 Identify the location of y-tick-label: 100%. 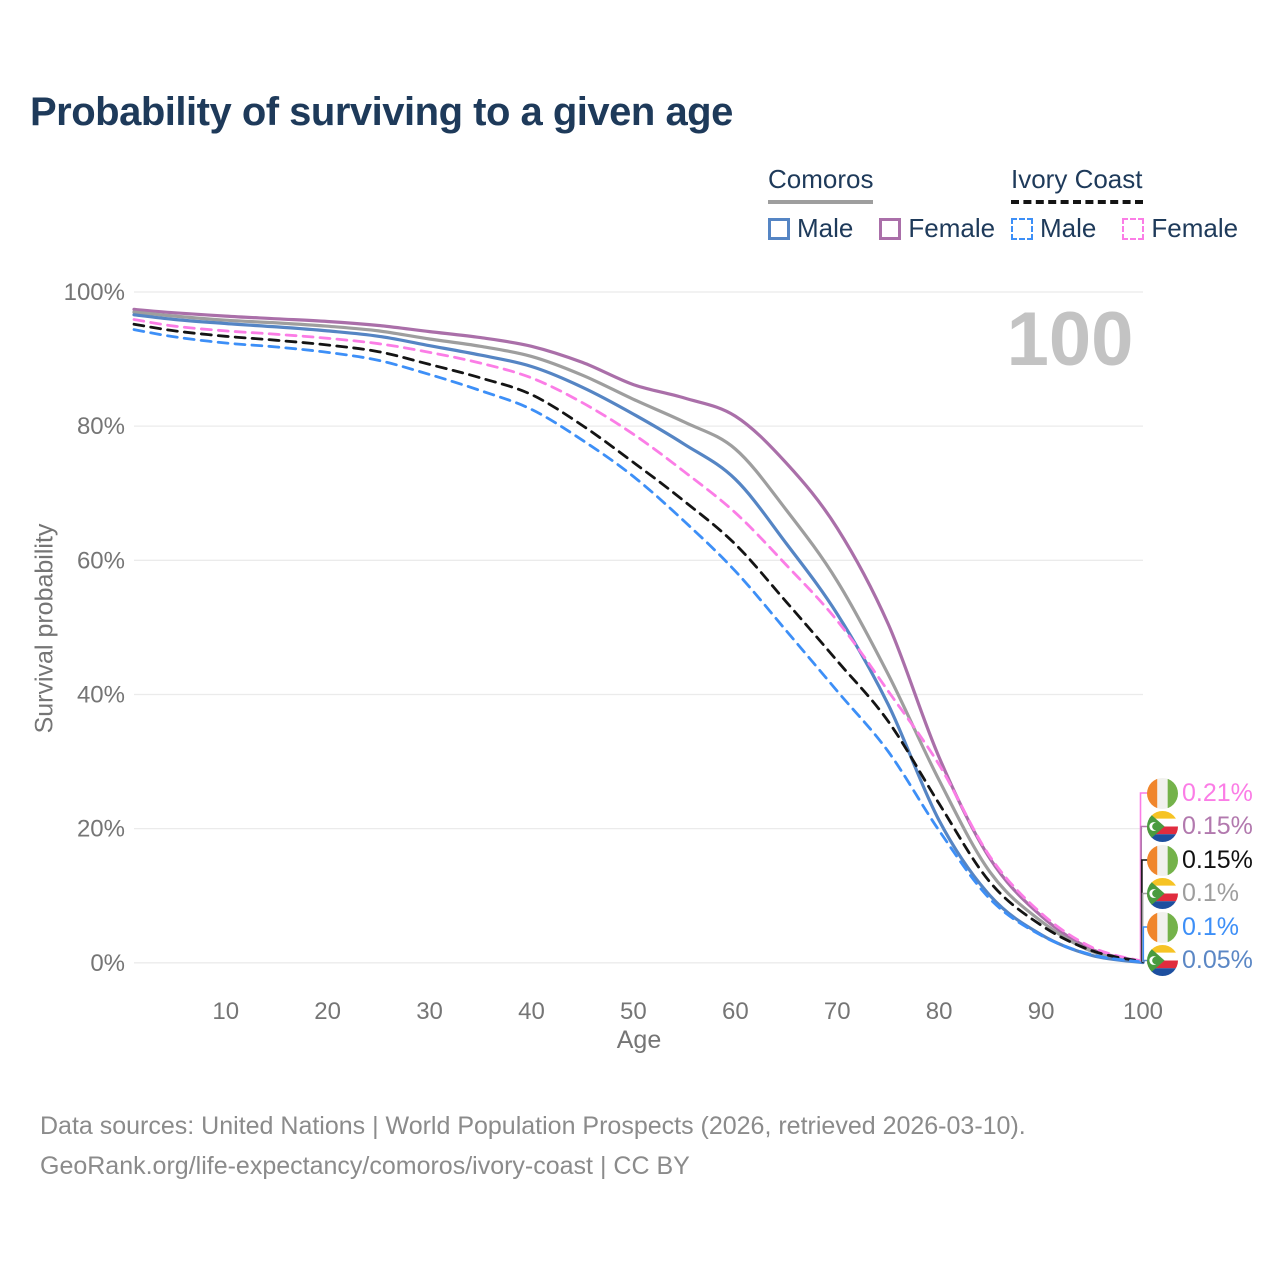
(94, 292).